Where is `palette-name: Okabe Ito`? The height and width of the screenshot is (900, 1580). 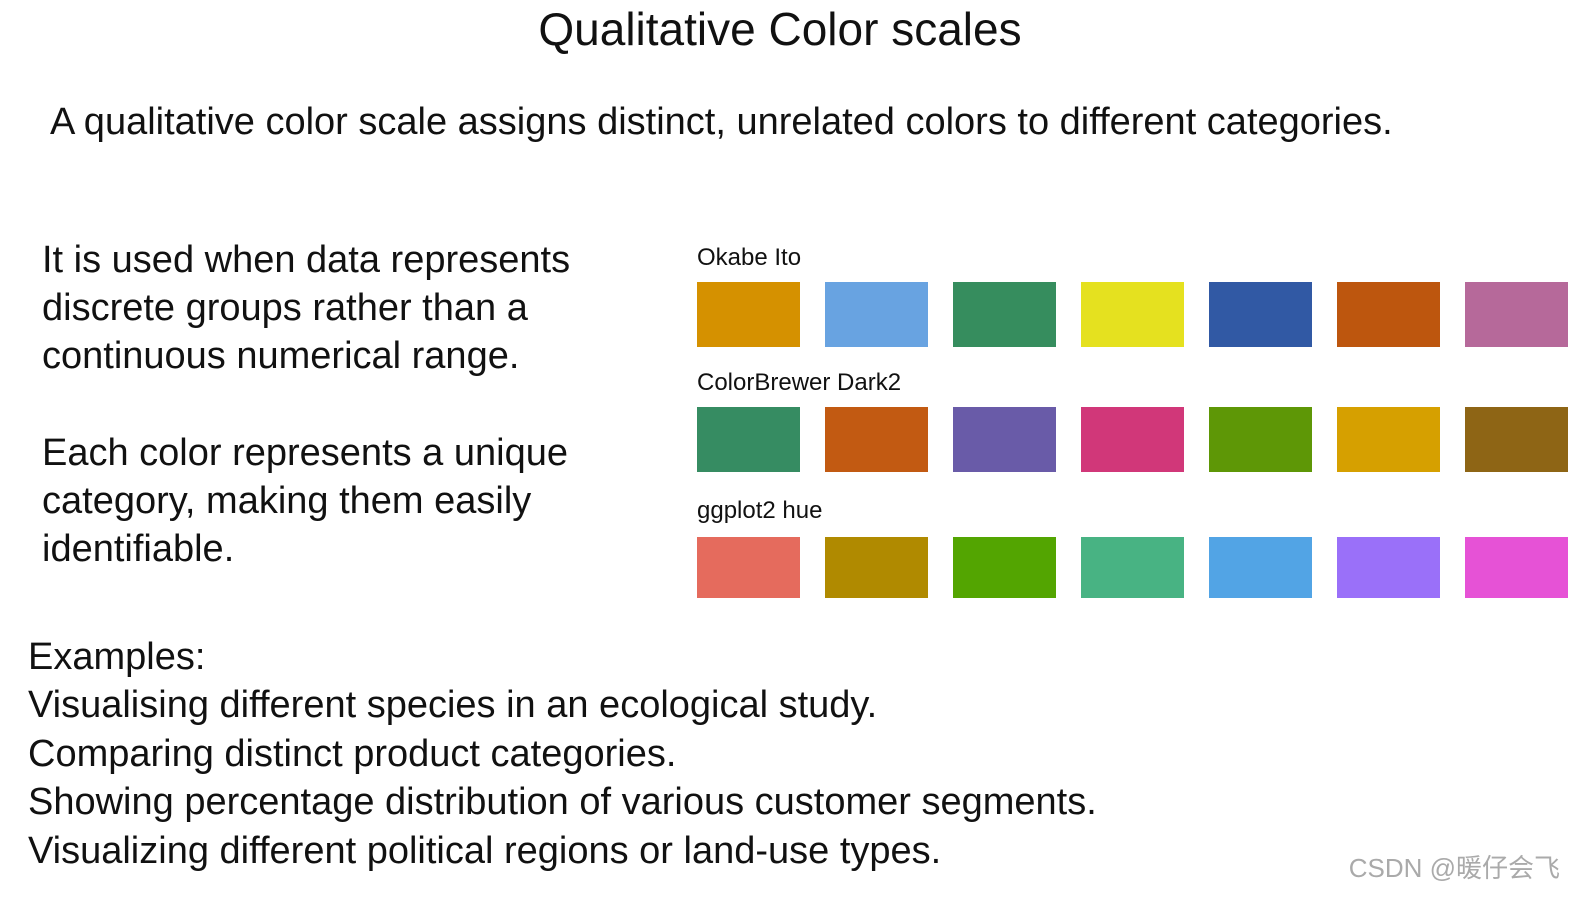
palette-name: Okabe Ito is located at coordinates (749, 257).